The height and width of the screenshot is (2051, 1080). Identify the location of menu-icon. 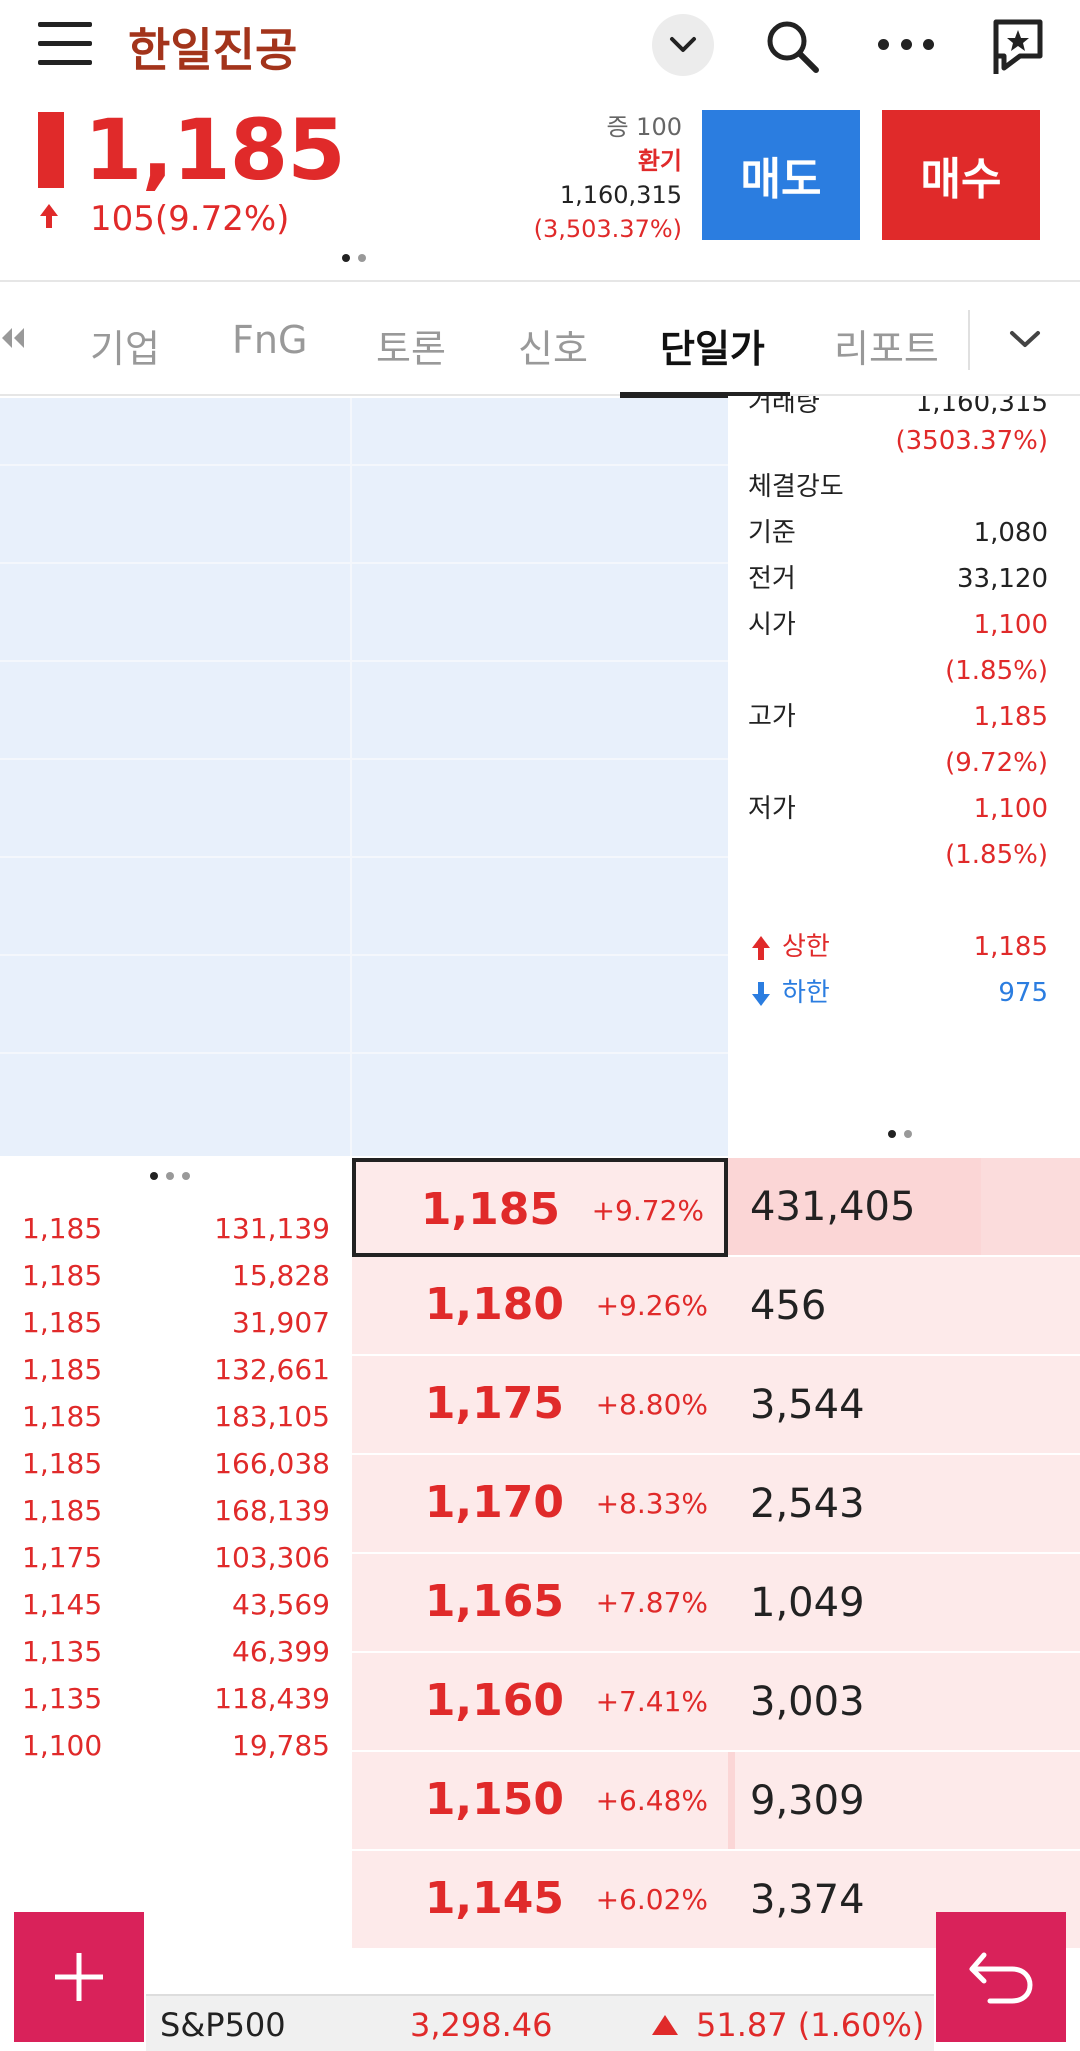
(65, 44).